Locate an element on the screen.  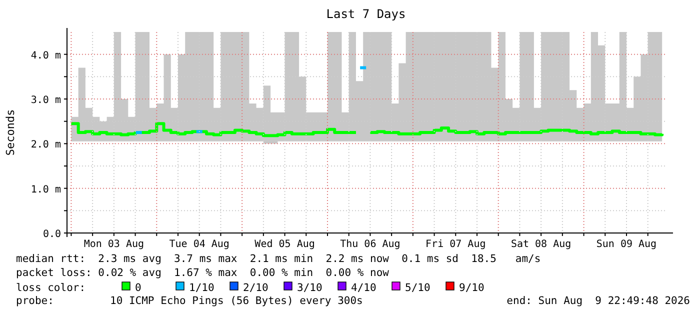
text: 10 ICMP Echo Pings (56 Bytes) every 300s is located at coordinates (236, 301).